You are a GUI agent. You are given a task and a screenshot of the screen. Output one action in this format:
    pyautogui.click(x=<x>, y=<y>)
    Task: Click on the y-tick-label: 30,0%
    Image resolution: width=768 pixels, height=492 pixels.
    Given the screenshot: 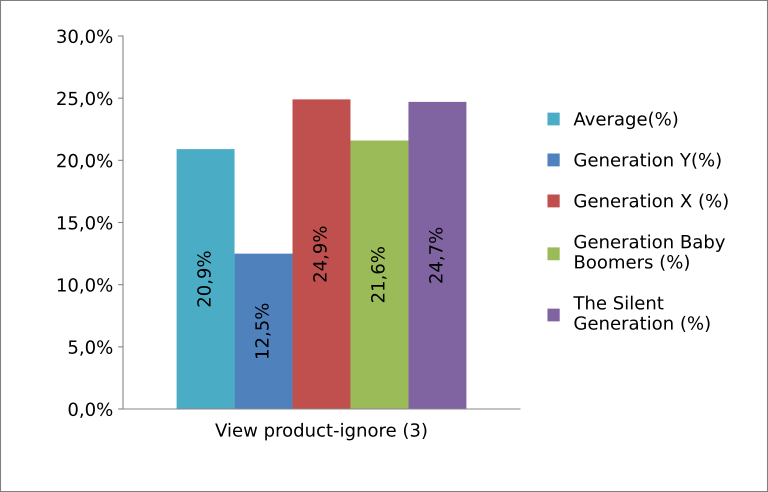 What is the action you would take?
    pyautogui.click(x=84, y=37)
    